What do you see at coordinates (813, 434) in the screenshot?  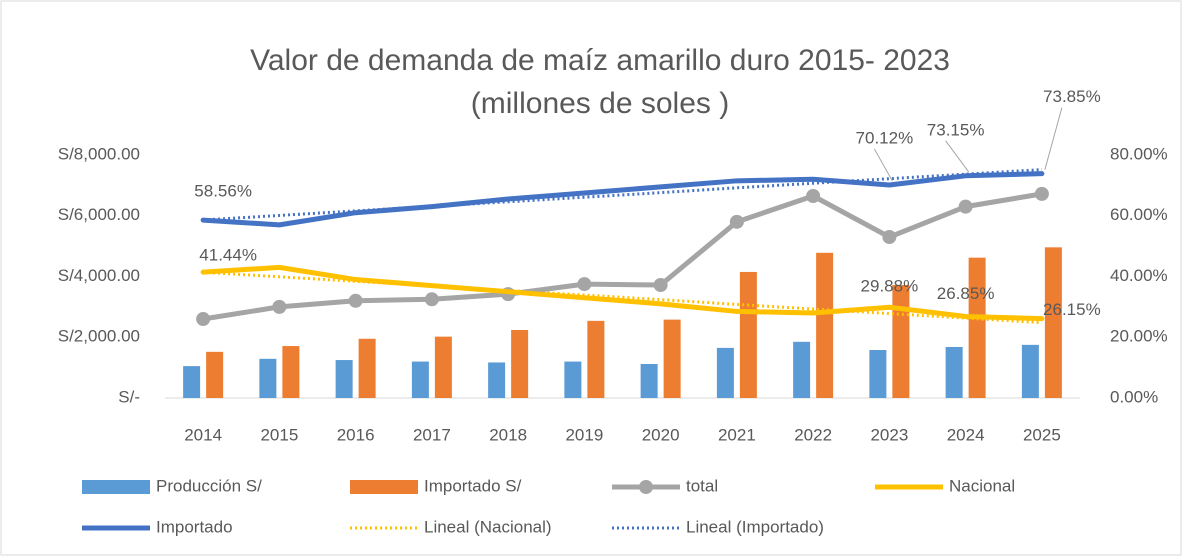 I see `x-tick-label: 2022` at bounding box center [813, 434].